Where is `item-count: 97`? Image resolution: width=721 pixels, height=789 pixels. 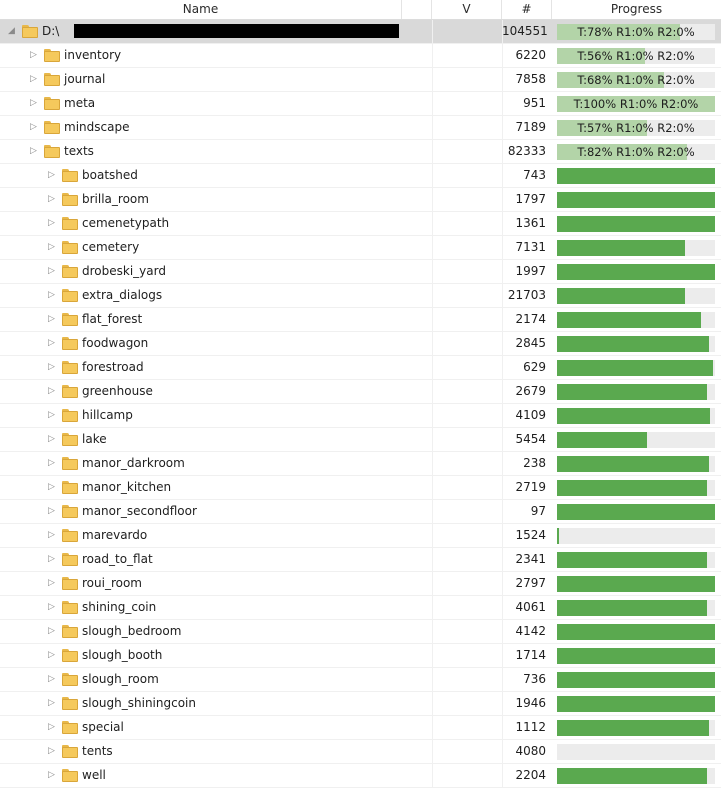 item-count: 97 is located at coordinates (538, 511).